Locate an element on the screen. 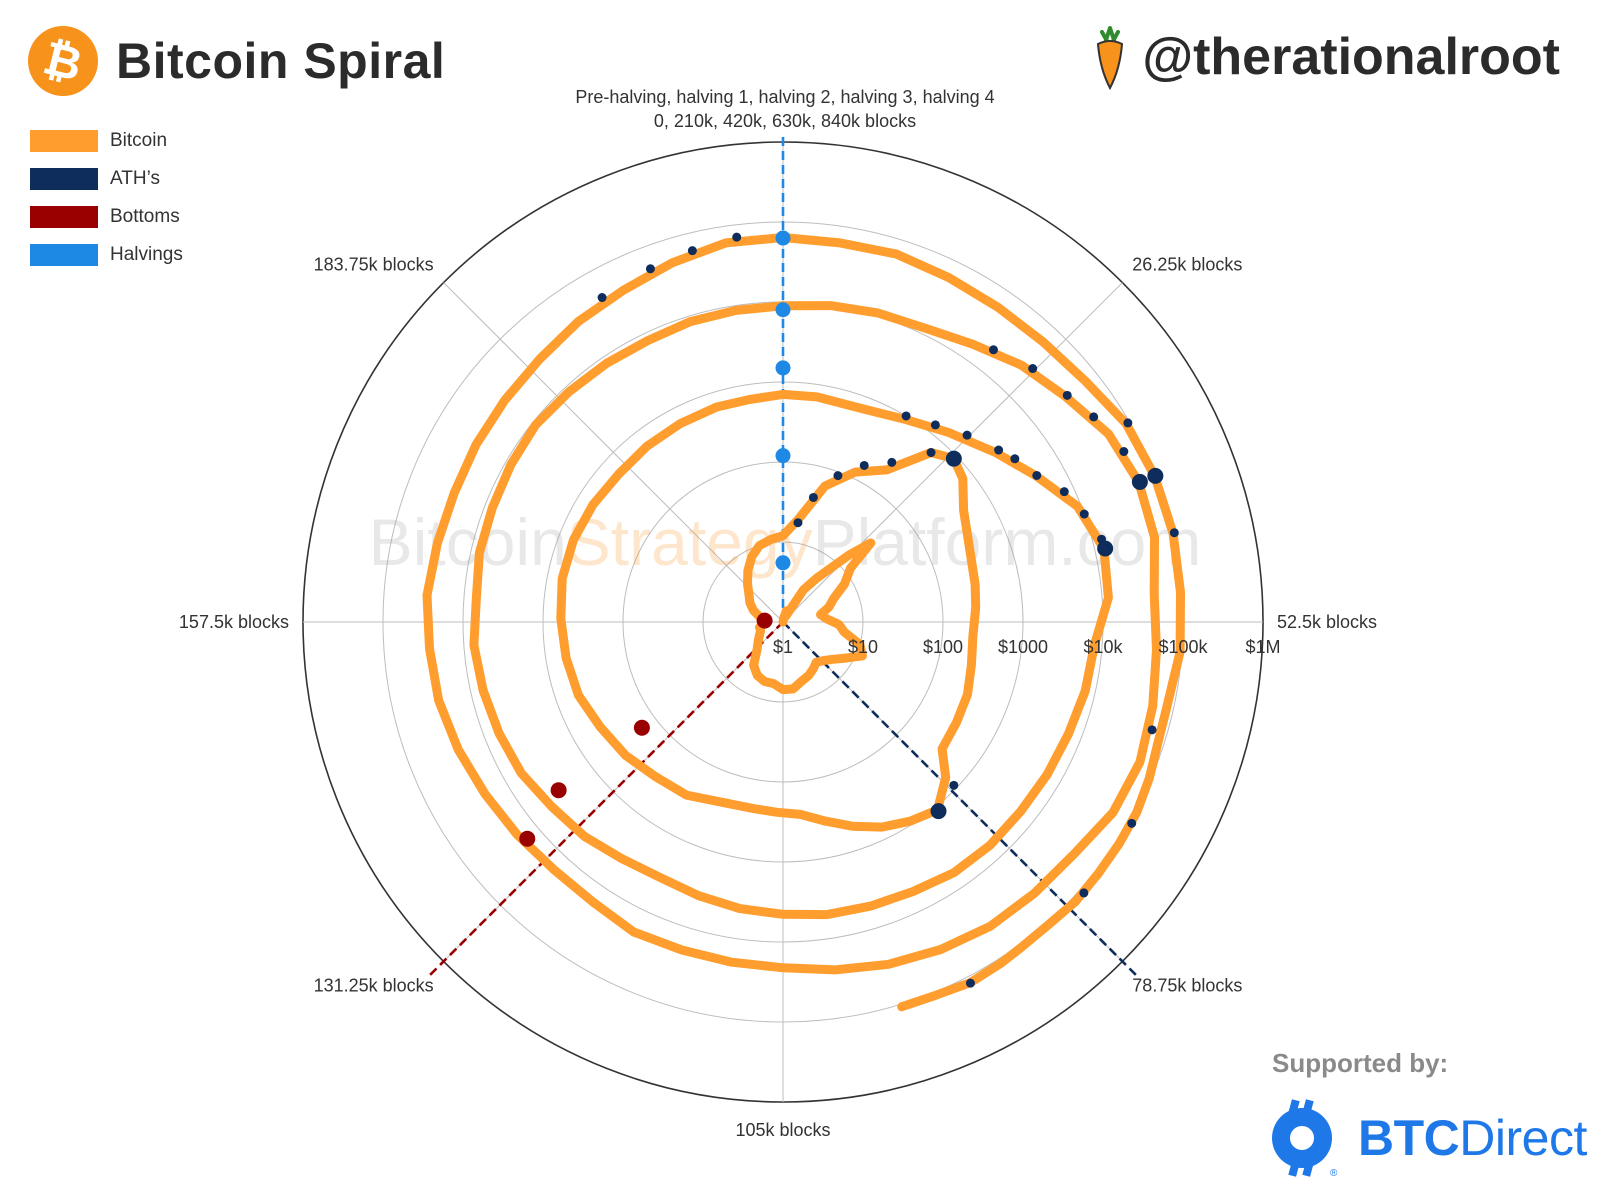  btc-direct-icon: ® is located at coordinates (1305, 1138).